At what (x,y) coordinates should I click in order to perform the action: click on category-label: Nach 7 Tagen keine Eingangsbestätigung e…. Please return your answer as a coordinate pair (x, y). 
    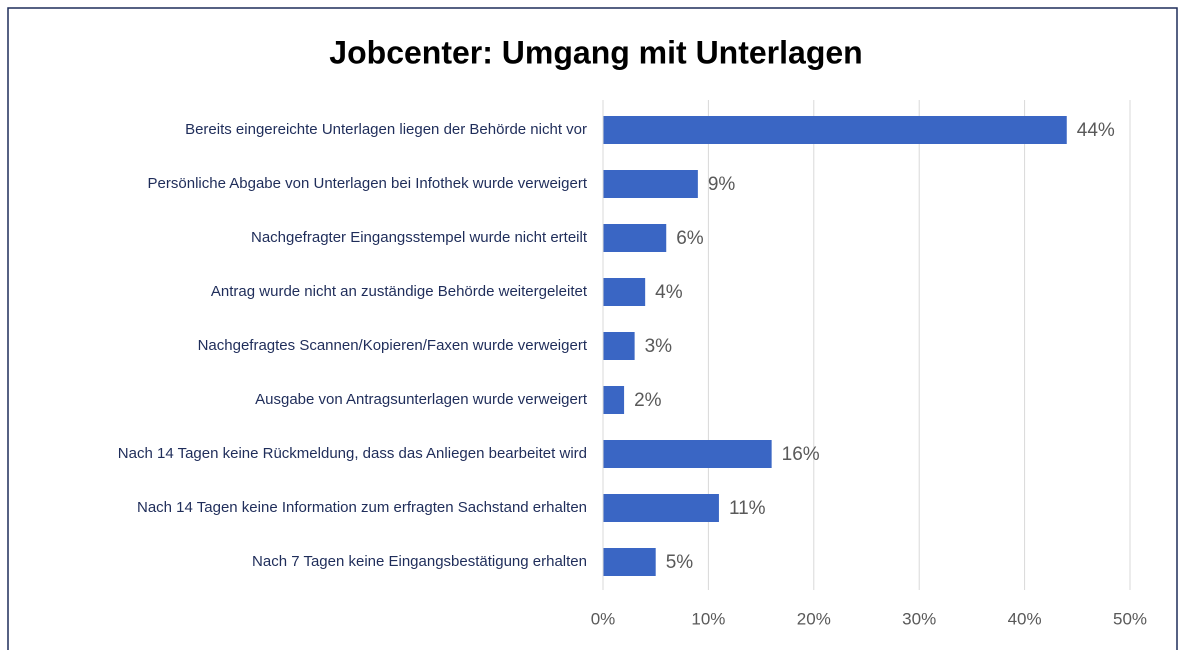
    Looking at the image, I should click on (419, 561).